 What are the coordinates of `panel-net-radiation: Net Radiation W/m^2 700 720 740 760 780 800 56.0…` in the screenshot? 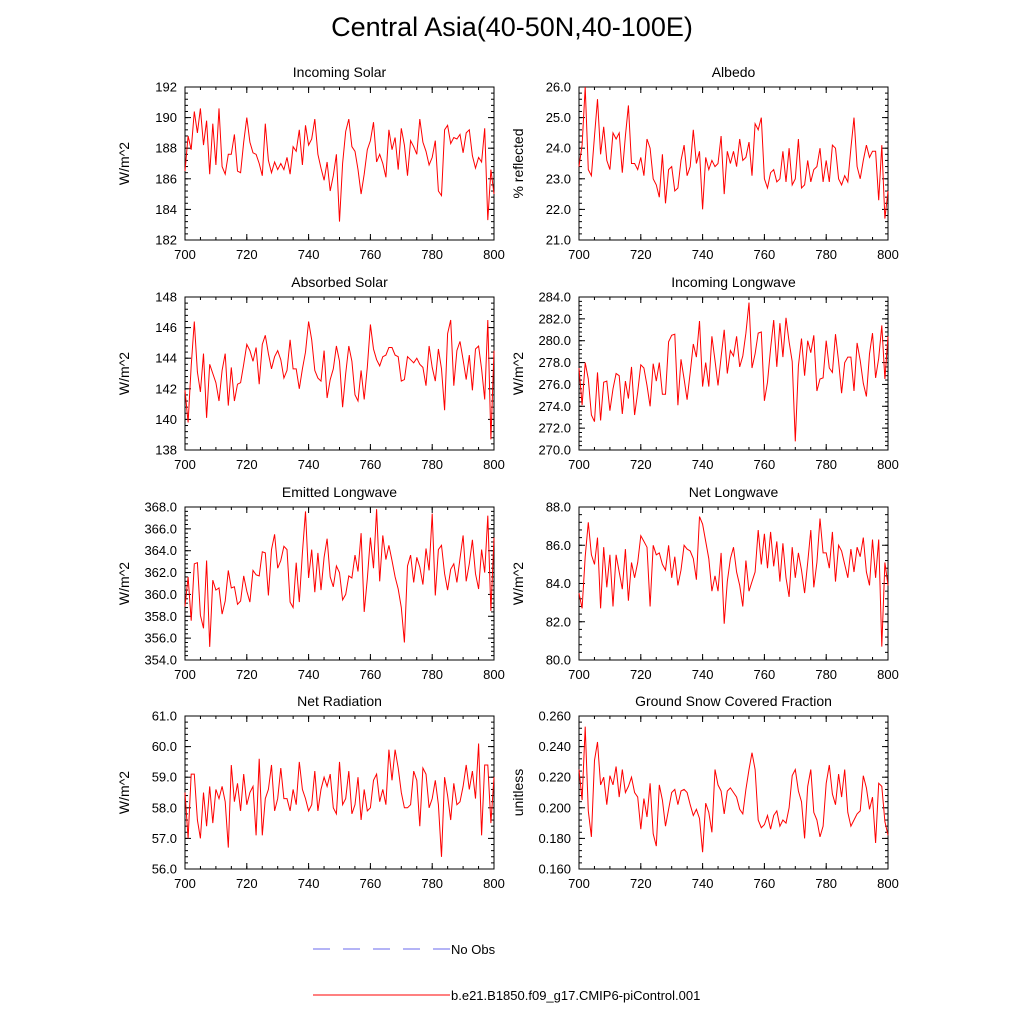 It's located at (310, 792).